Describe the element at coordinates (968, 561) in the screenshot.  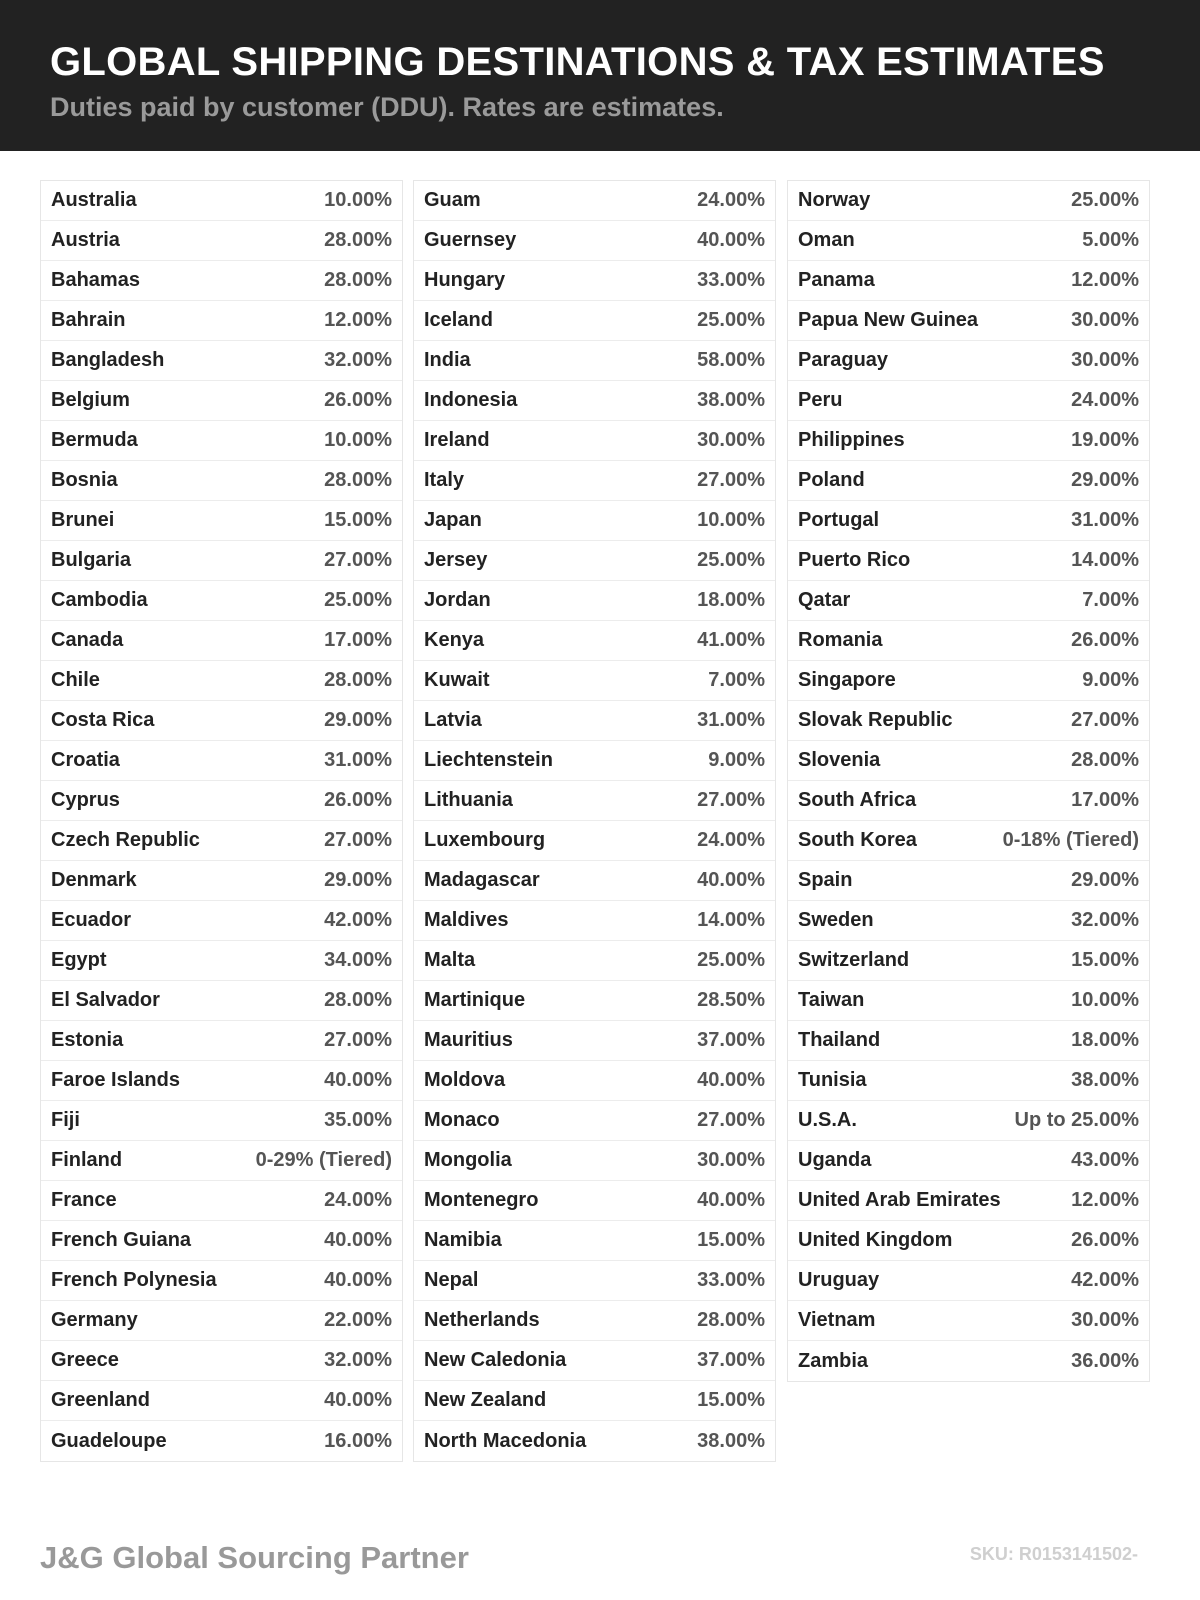
I see `table-row: Puerto Rico 14.00%` at that location.